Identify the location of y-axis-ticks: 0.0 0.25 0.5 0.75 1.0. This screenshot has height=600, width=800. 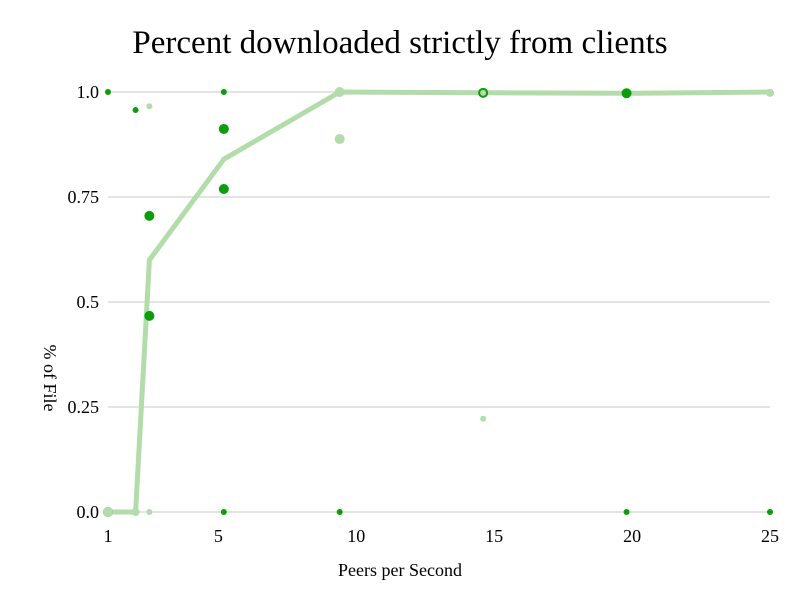
(84, 302).